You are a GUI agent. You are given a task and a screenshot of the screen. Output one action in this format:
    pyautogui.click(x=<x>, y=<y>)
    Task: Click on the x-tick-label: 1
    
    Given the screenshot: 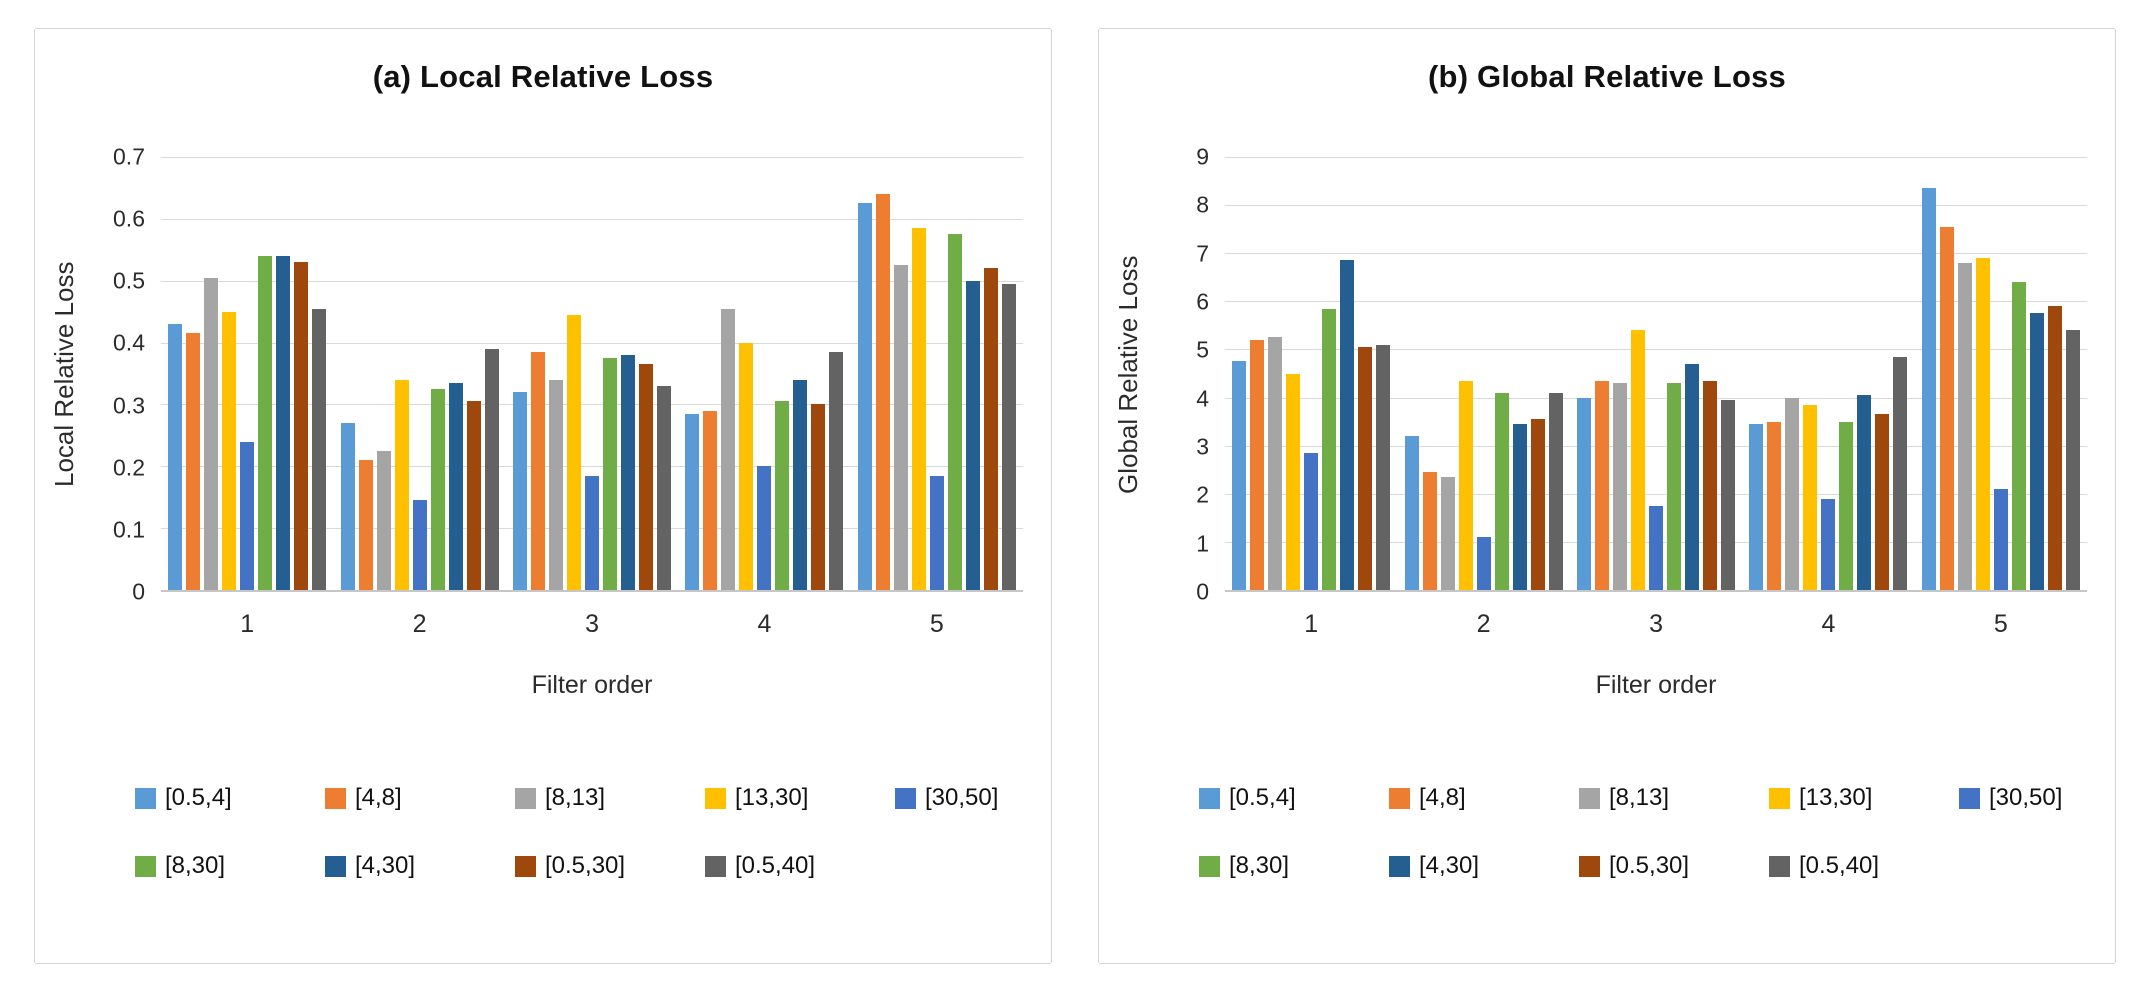 What is the action you would take?
    pyautogui.click(x=1311, y=624)
    